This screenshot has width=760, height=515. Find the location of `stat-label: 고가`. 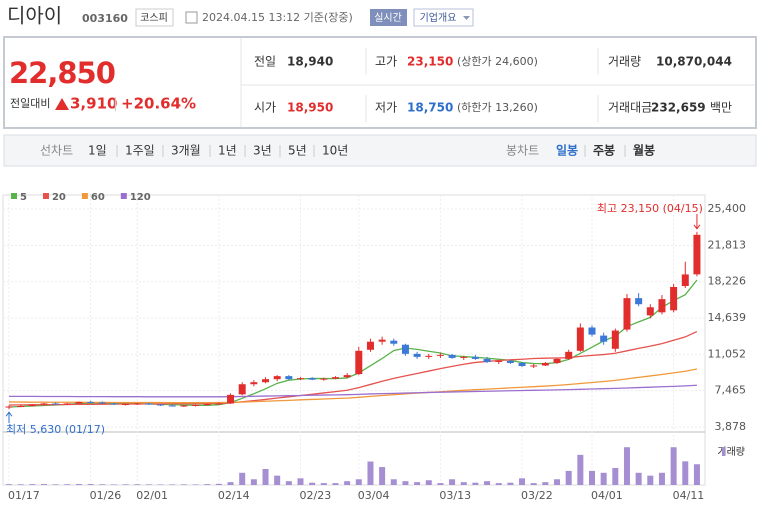

stat-label: 고가 is located at coordinates (386, 62).